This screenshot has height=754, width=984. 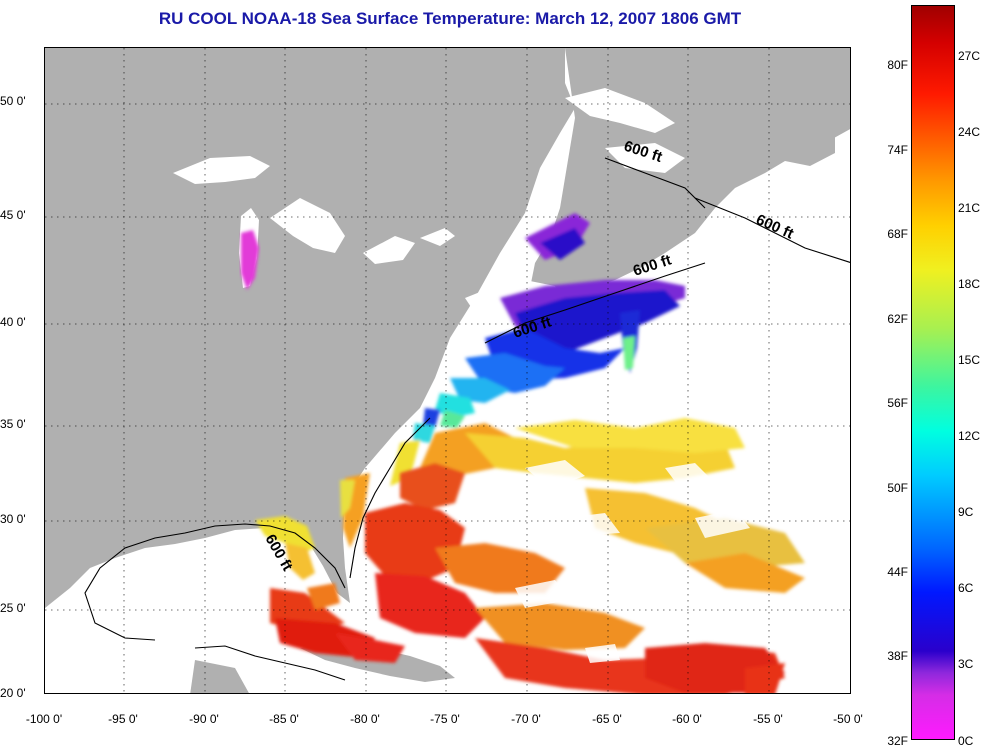 I want to click on land-newfoundland, so click(x=767, y=131).